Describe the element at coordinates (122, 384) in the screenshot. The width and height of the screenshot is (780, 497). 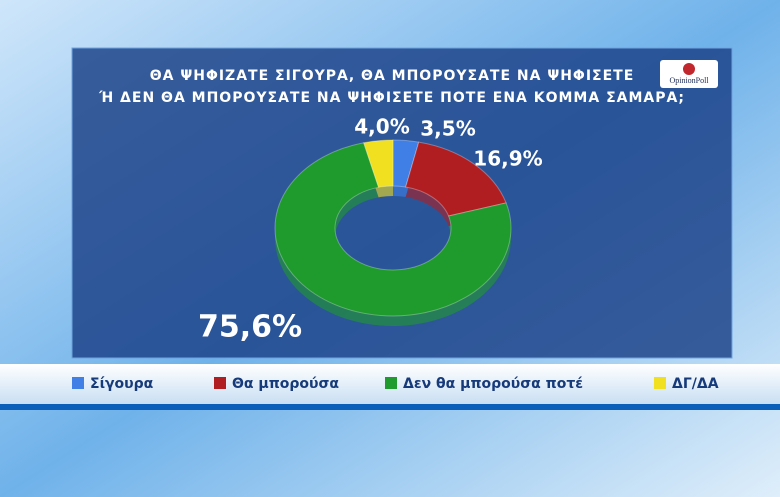
I see `legend-label: Σίγουρα` at that location.